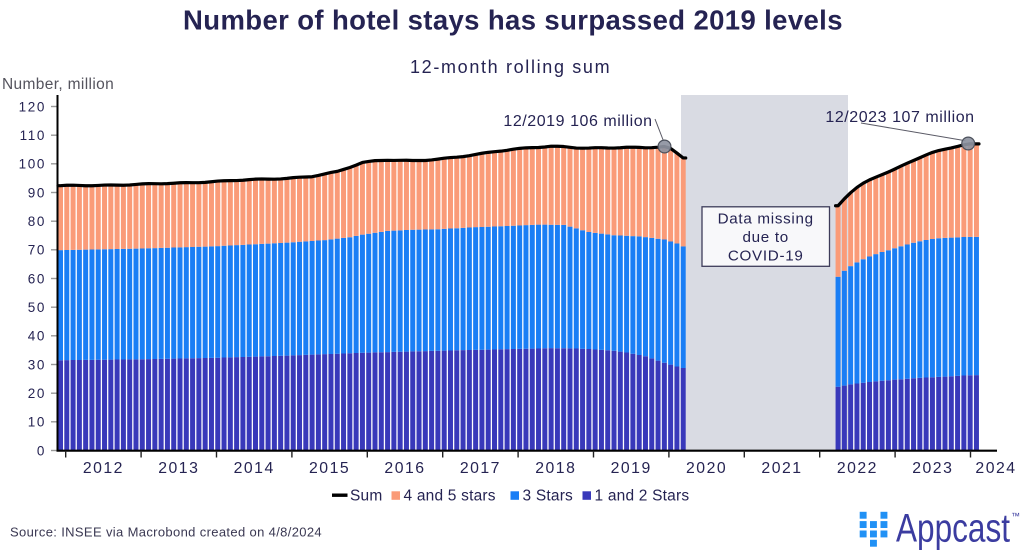 The height and width of the screenshot is (556, 1024). What do you see at coordinates (480, 468) in the screenshot?
I see `svg-text: 2017` at bounding box center [480, 468].